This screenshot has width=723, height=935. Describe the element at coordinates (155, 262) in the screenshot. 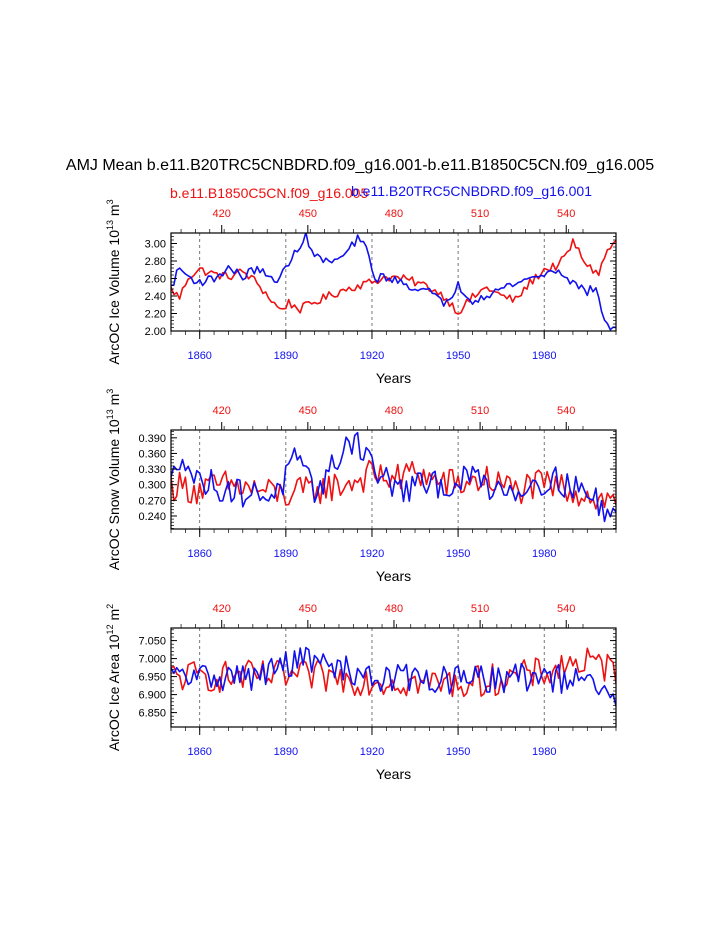

I see `y-tick-label: 2.80` at that location.